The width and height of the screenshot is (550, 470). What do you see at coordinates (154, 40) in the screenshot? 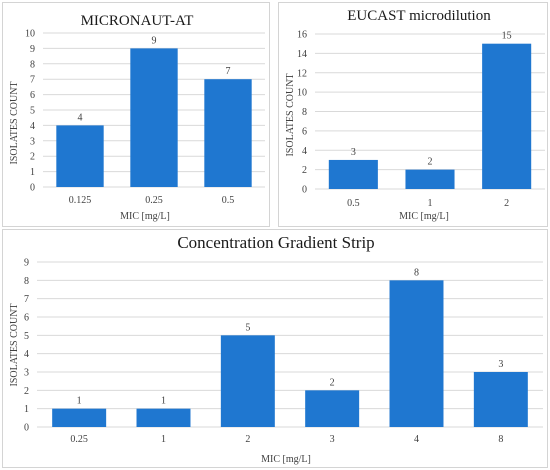
I see `data-label: 9` at bounding box center [154, 40].